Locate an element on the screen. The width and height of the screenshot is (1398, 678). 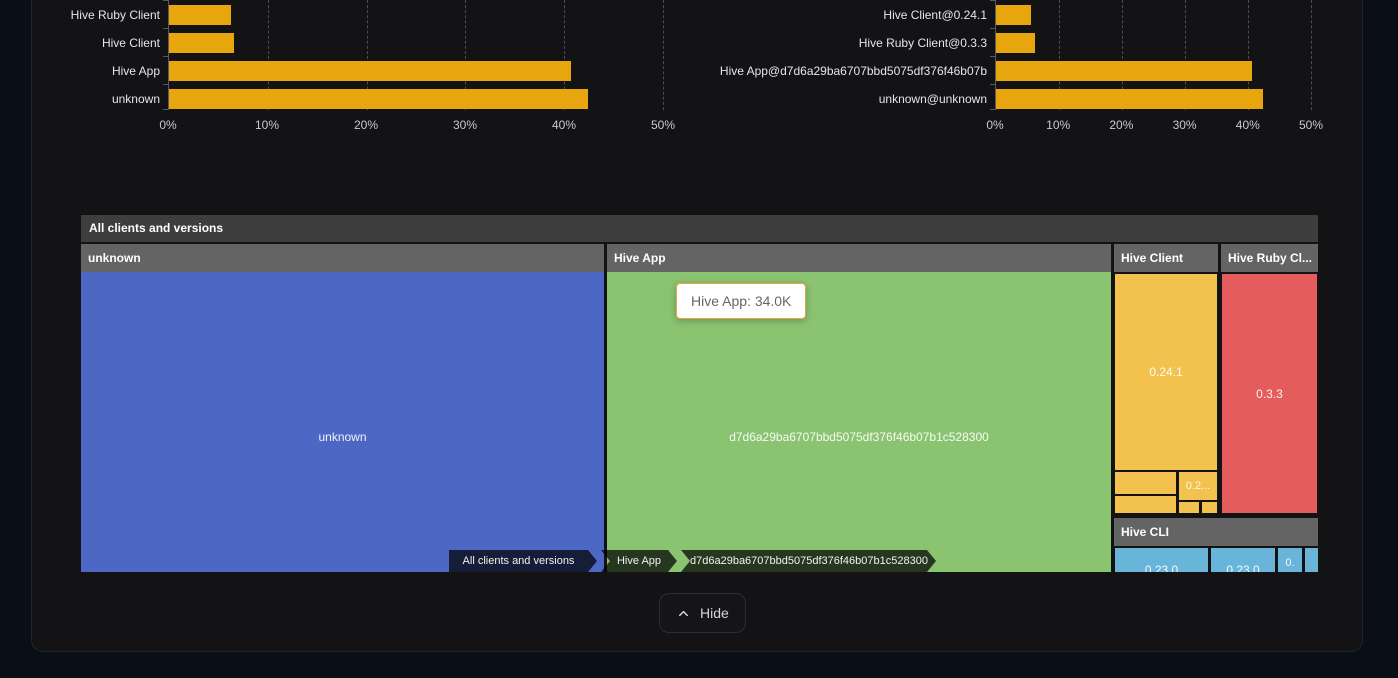
treemap-section-header-hive-app: Hive App is located at coordinates (859, 258).